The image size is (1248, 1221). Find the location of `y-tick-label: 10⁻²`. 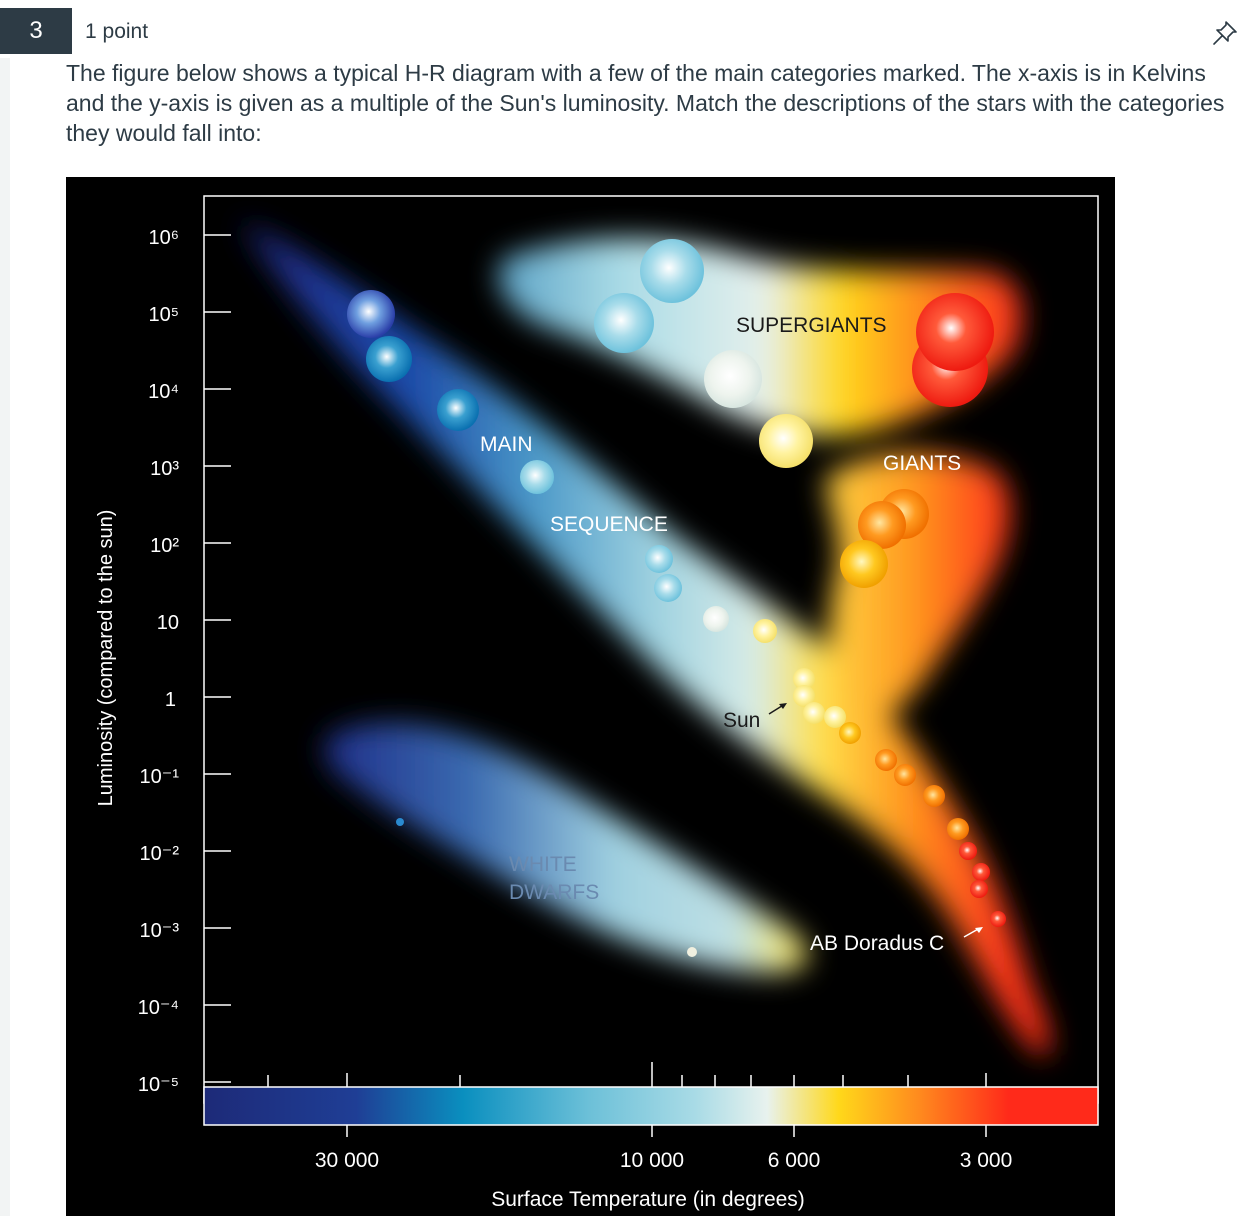

y-tick-label: 10⁻² is located at coordinates (160, 854).